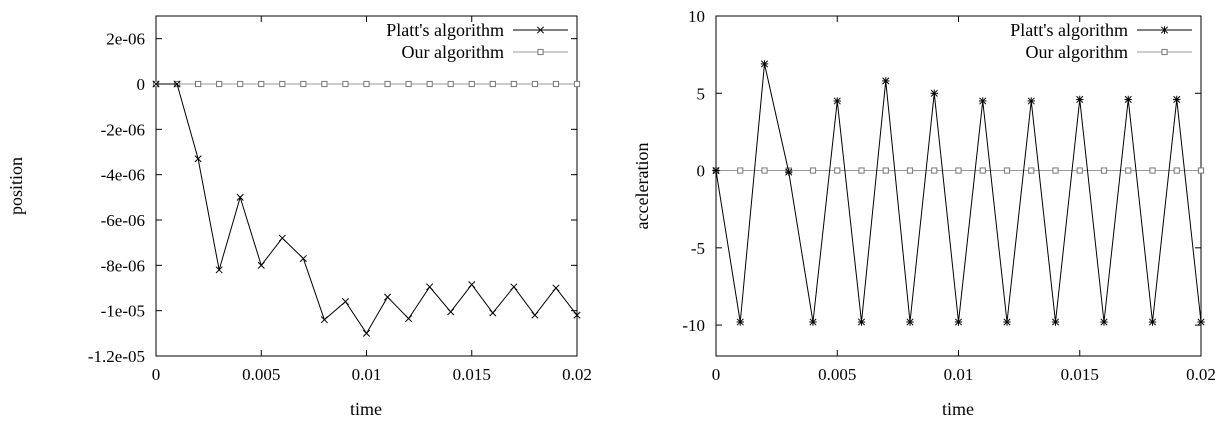 The width and height of the screenshot is (1229, 423). I want to click on y-axis-label: acceleration, so click(642, 186).